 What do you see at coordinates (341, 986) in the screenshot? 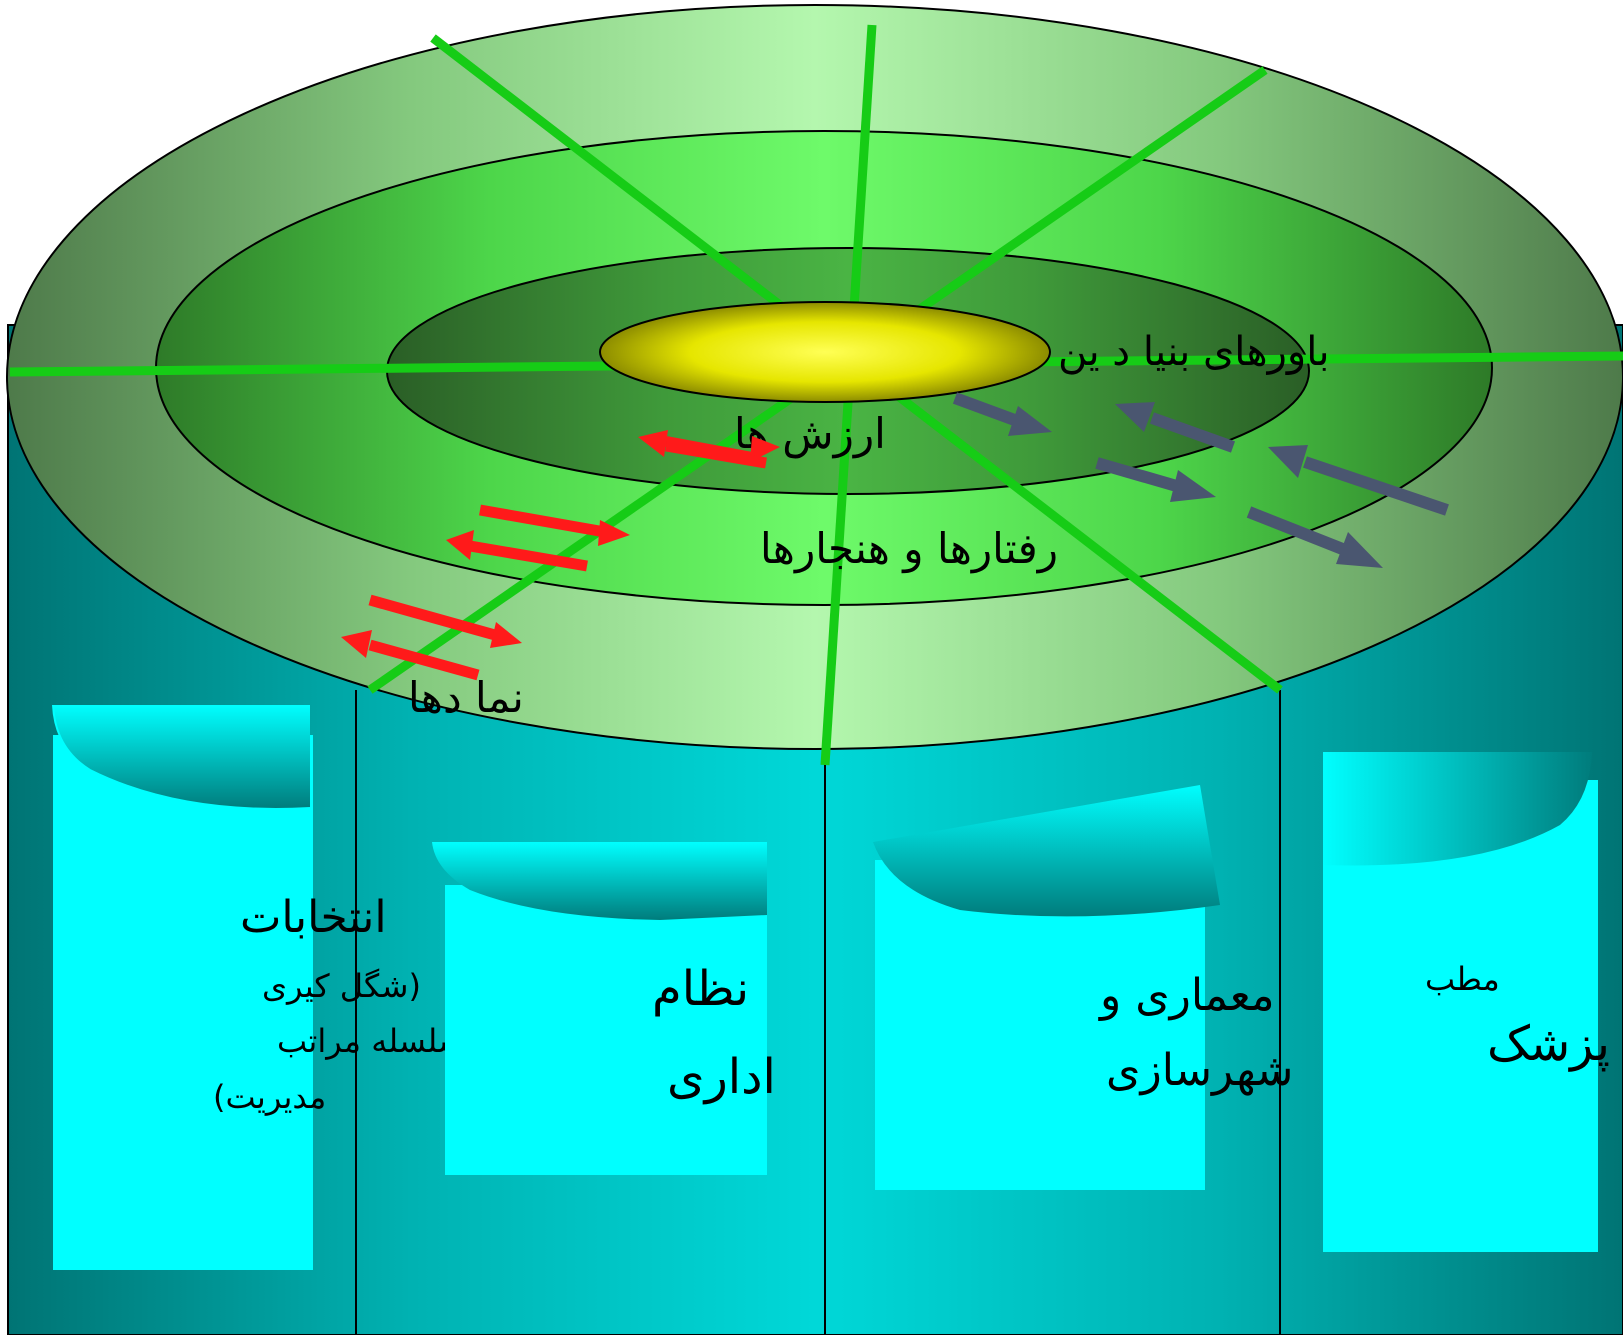
I see `elections-line-2: (شگل کیری` at bounding box center [341, 986].